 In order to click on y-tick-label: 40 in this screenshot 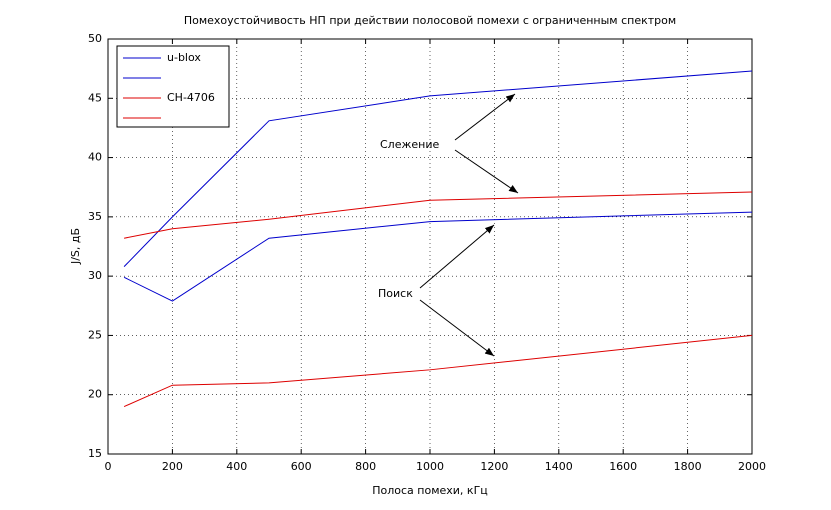, I will do `click(95, 157)`.